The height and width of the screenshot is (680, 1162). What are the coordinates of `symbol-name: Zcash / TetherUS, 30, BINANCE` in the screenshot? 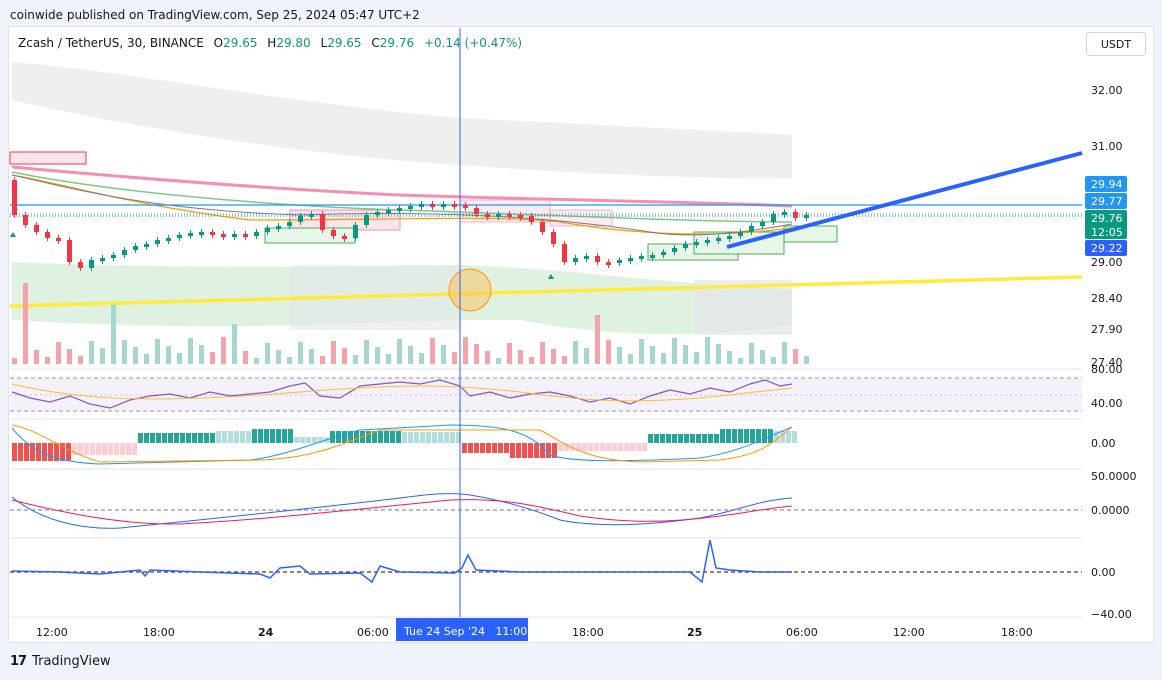 It's located at (111, 43).